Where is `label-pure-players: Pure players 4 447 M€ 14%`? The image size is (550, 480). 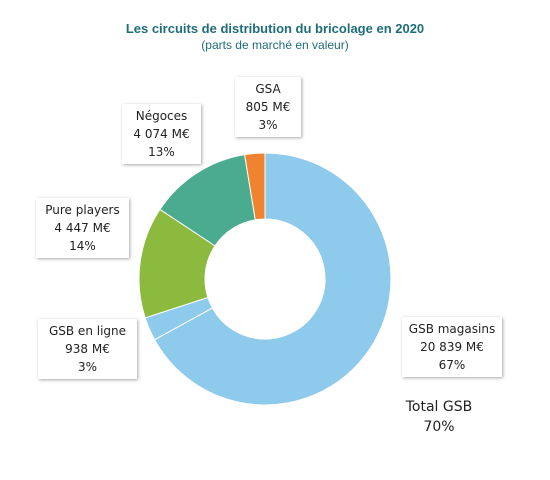 label-pure-players: Pure players 4 447 M€ 14% is located at coordinates (82, 228).